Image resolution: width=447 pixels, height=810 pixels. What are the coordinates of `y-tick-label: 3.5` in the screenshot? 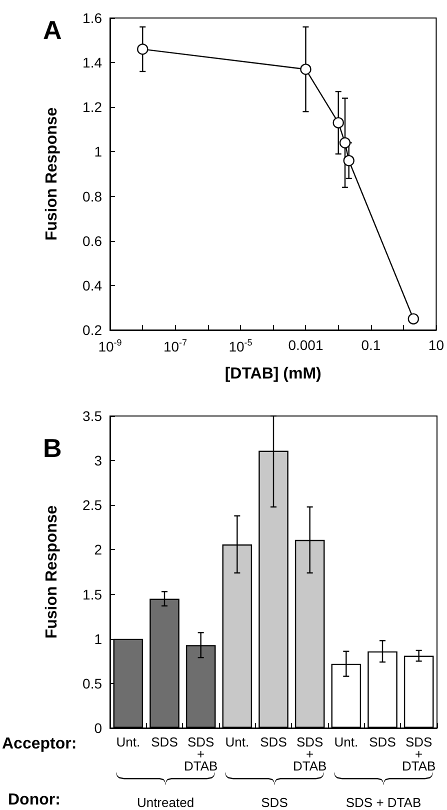 It's located at (92, 416).